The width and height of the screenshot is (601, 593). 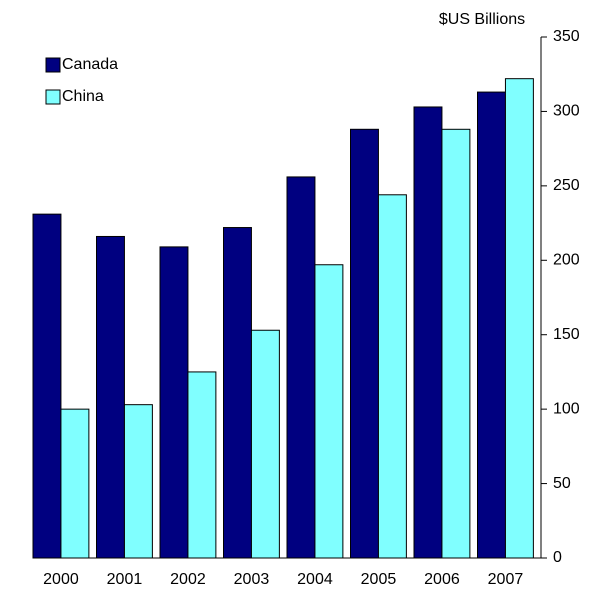 What do you see at coordinates (562, 483) in the screenshot?
I see `y-tick-label: 50` at bounding box center [562, 483].